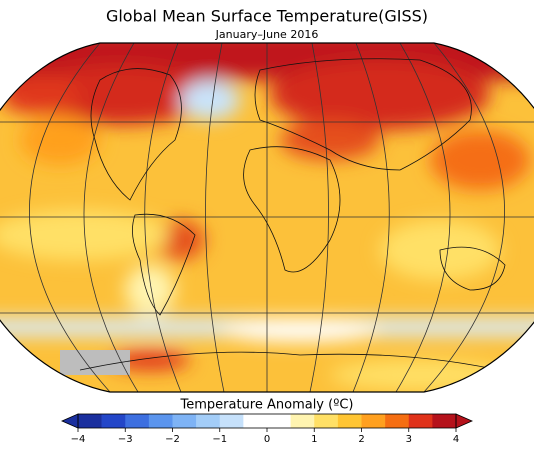 Image resolution: width=534 pixels, height=466 pixels. Describe the element at coordinates (456, 439) in the screenshot. I see `colorbar-tick-label: 4` at that location.